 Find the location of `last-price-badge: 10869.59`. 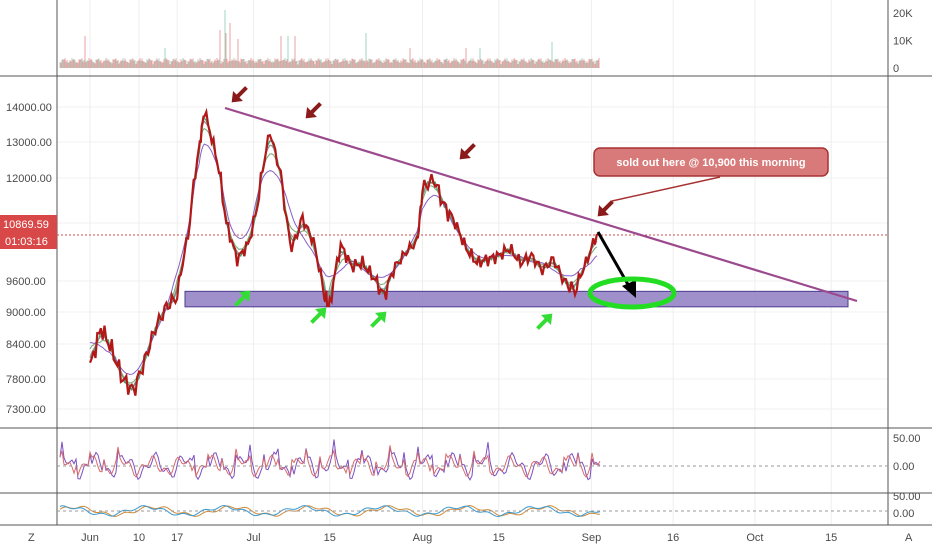

last-price-badge: 10869.59 is located at coordinates (28, 224).